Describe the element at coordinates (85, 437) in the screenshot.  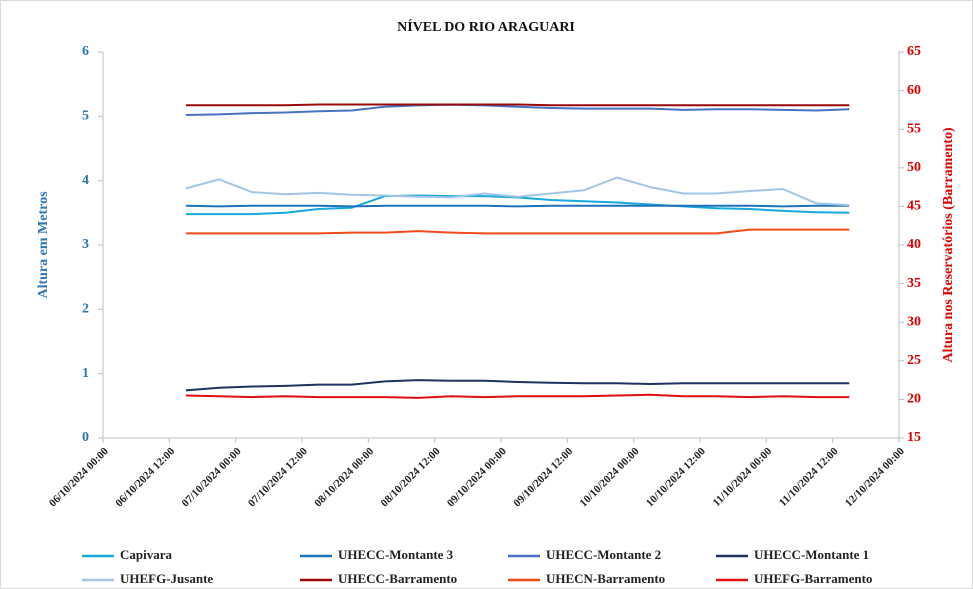
I see `y-tick-label: 0` at that location.